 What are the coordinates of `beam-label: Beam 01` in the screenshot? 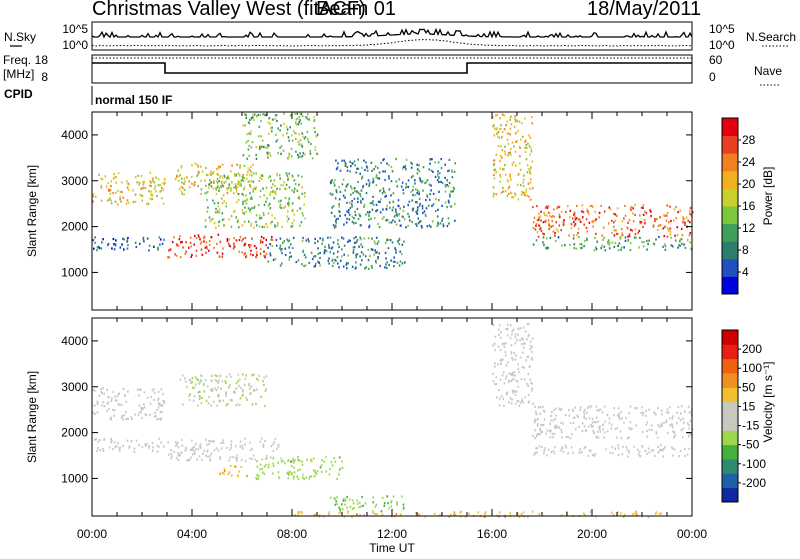 It's located at (356, 10).